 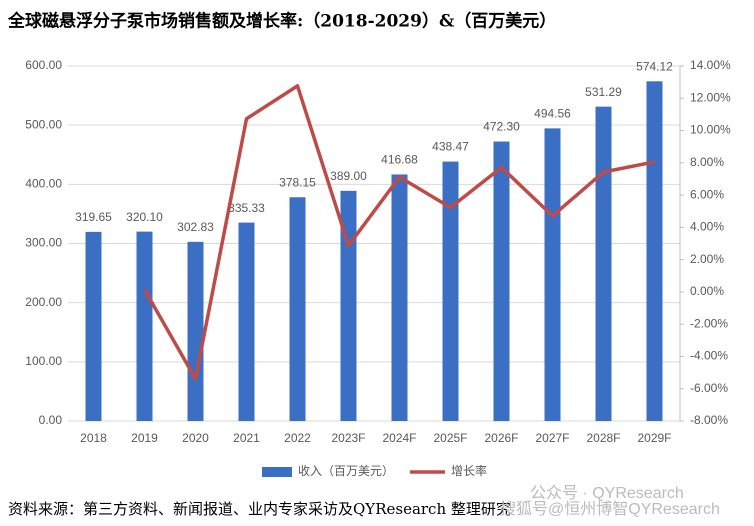 What do you see at coordinates (144, 217) in the screenshot?
I see `data-label: 320.10` at bounding box center [144, 217].